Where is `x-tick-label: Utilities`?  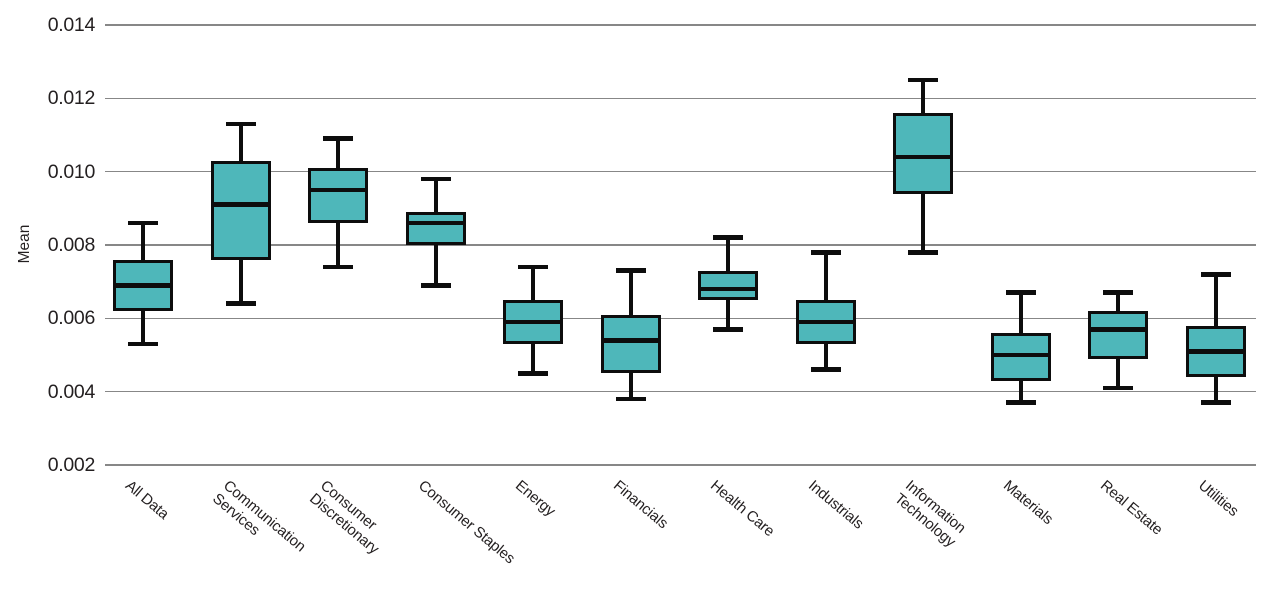
x-tick-label: Utilities is located at coordinates (1218, 498).